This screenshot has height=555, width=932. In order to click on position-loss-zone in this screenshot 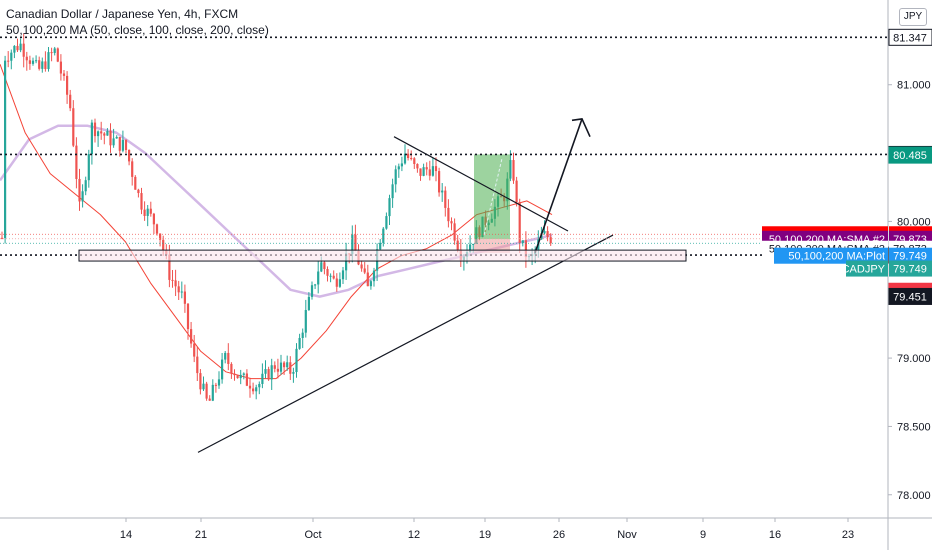, I will do `click(492, 246)`.